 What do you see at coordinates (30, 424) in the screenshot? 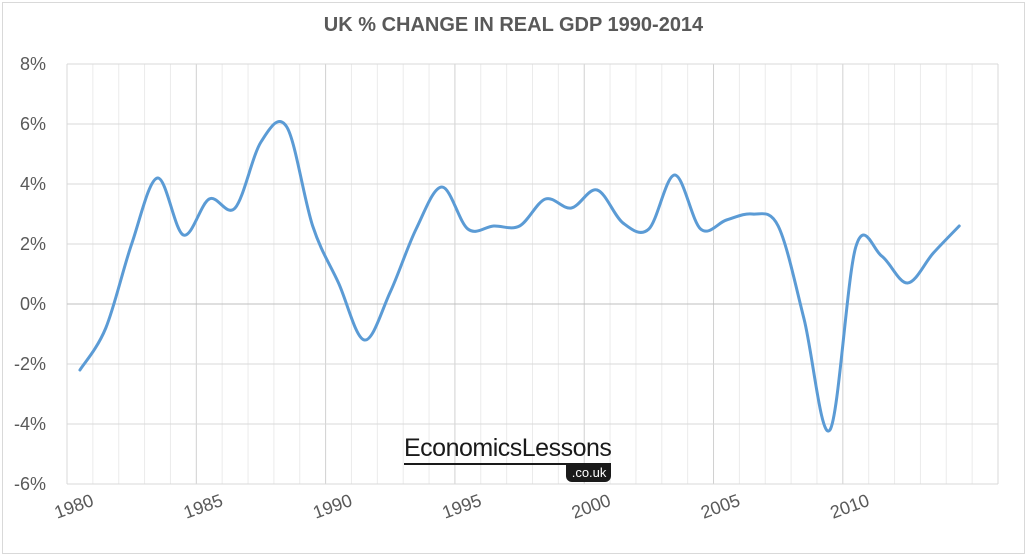
I see `y-tick-label: -4%` at bounding box center [30, 424].